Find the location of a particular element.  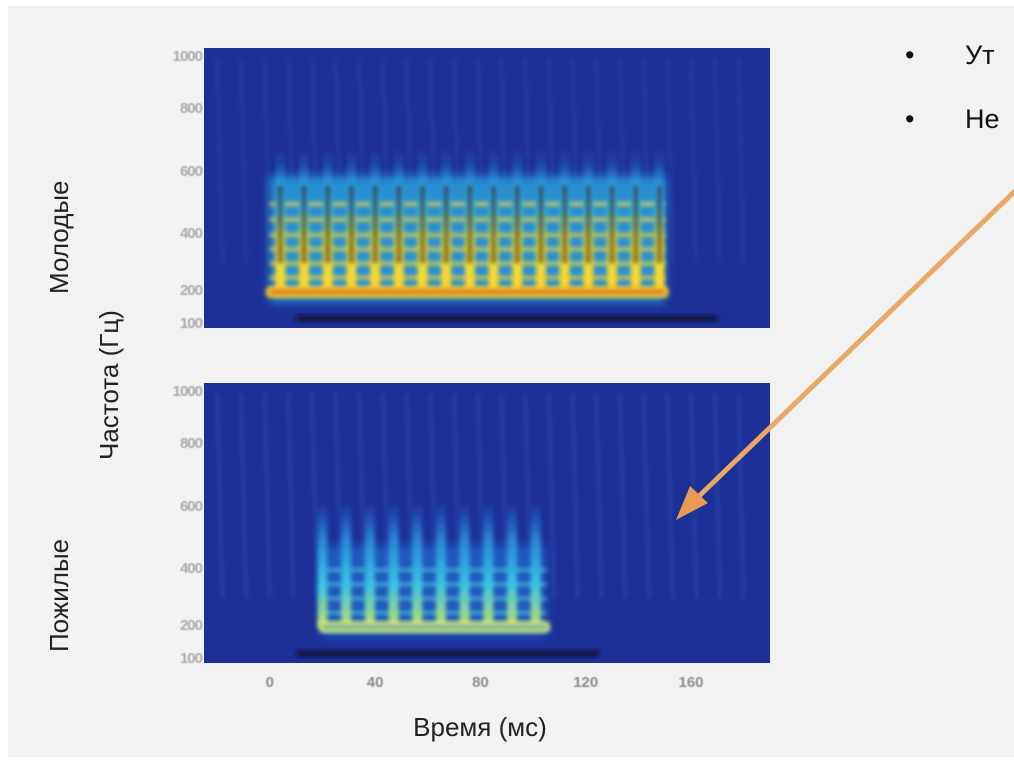

bullet-text-2: Не is located at coordinates (982, 119).